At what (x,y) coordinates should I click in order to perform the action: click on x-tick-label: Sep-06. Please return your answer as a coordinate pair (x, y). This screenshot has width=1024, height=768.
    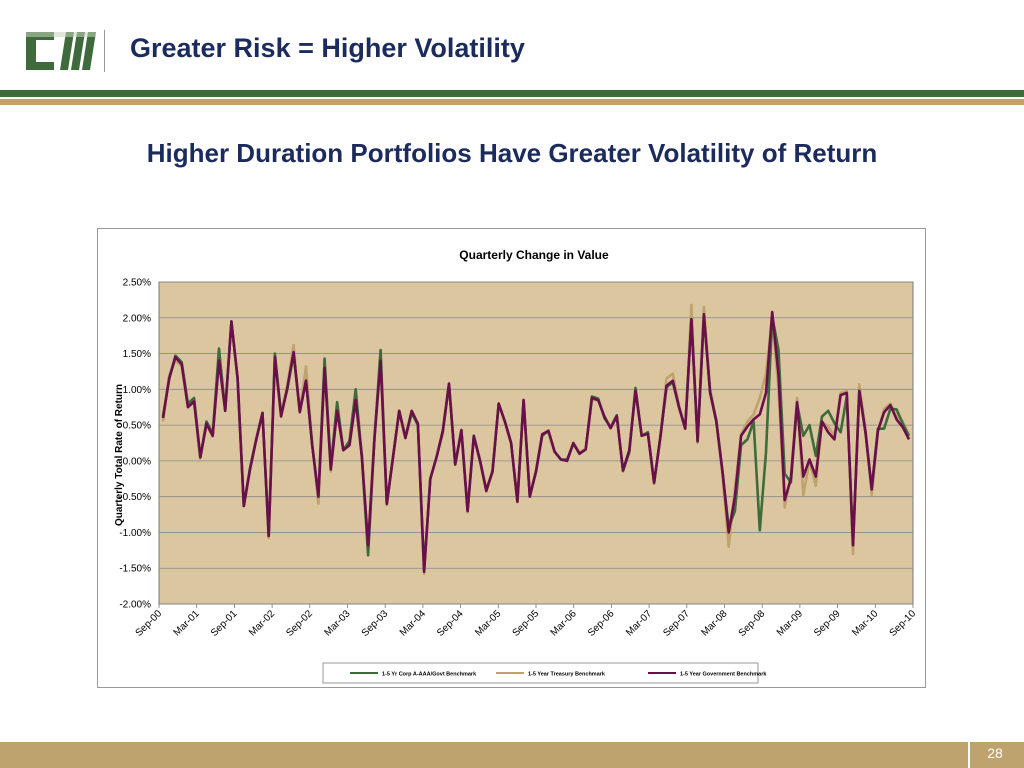
    Looking at the image, I should click on (601, 623).